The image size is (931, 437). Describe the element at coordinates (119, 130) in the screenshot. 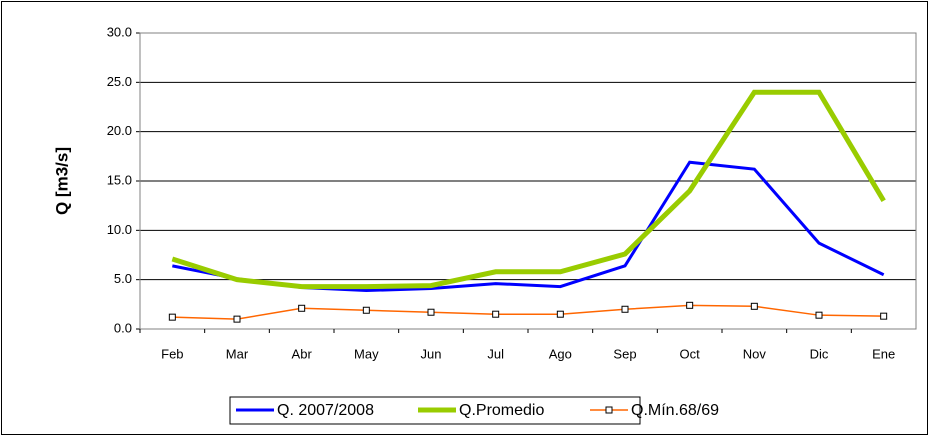

I see `y-tick-label: 20.0` at that location.